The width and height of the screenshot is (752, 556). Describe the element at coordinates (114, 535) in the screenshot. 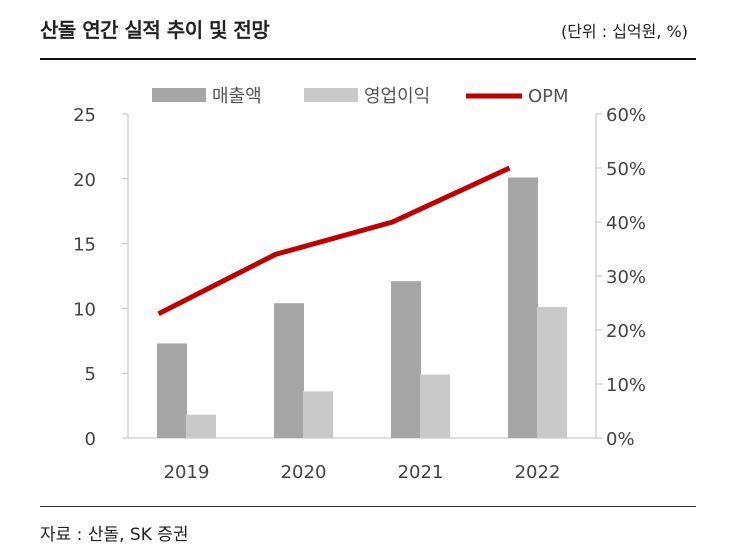

I see `source-note: 자료 : 산돌, SK 증권` at that location.